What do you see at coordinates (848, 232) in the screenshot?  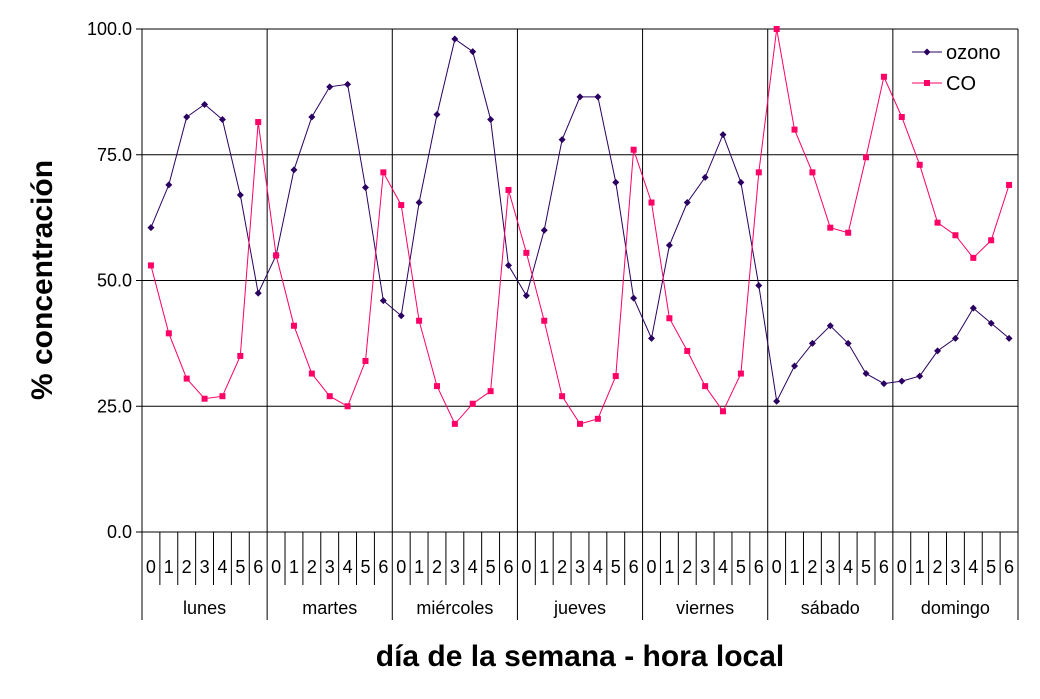 I see `marker-CO-sábado-4` at bounding box center [848, 232].